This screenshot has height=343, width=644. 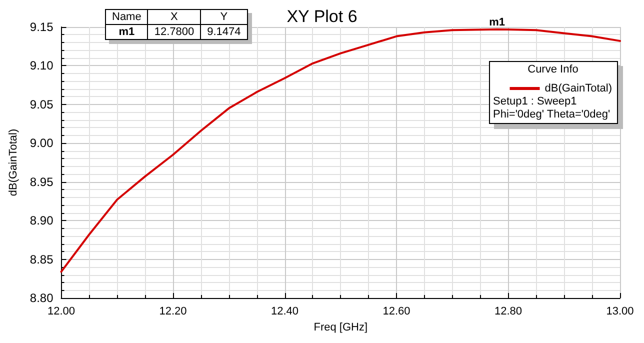 What do you see at coordinates (42, 259) in the screenshot?
I see `y-tick-label: 8.85` at bounding box center [42, 259].